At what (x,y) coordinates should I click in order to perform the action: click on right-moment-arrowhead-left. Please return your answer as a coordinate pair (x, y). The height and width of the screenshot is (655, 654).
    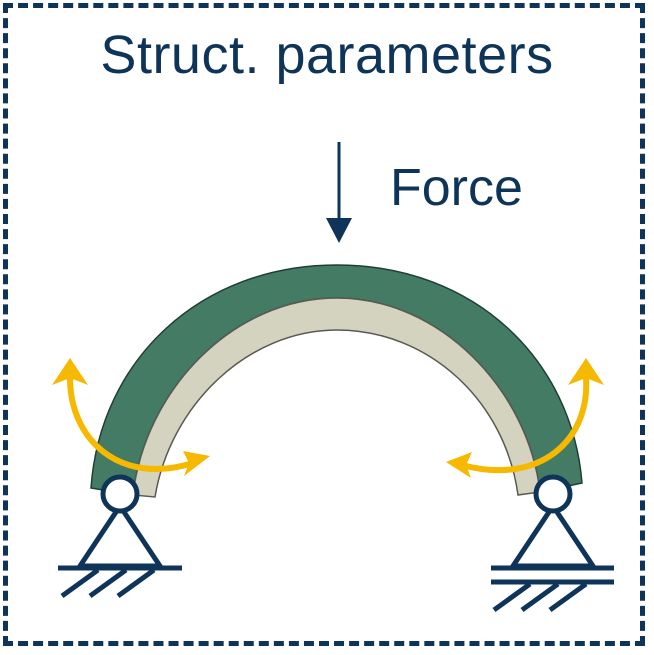
    Looking at the image, I should click on (459, 465).